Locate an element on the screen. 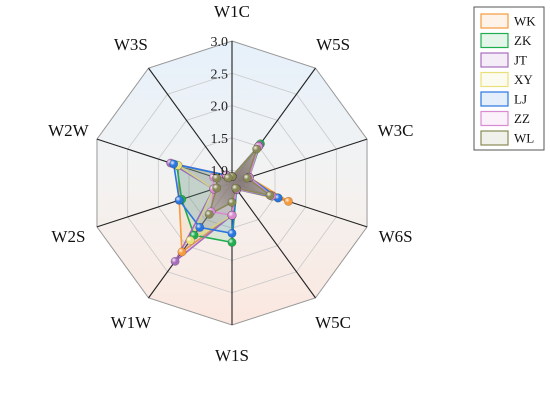 The height and width of the screenshot is (419, 550). legend-label-zz: ZZ is located at coordinates (522, 118).